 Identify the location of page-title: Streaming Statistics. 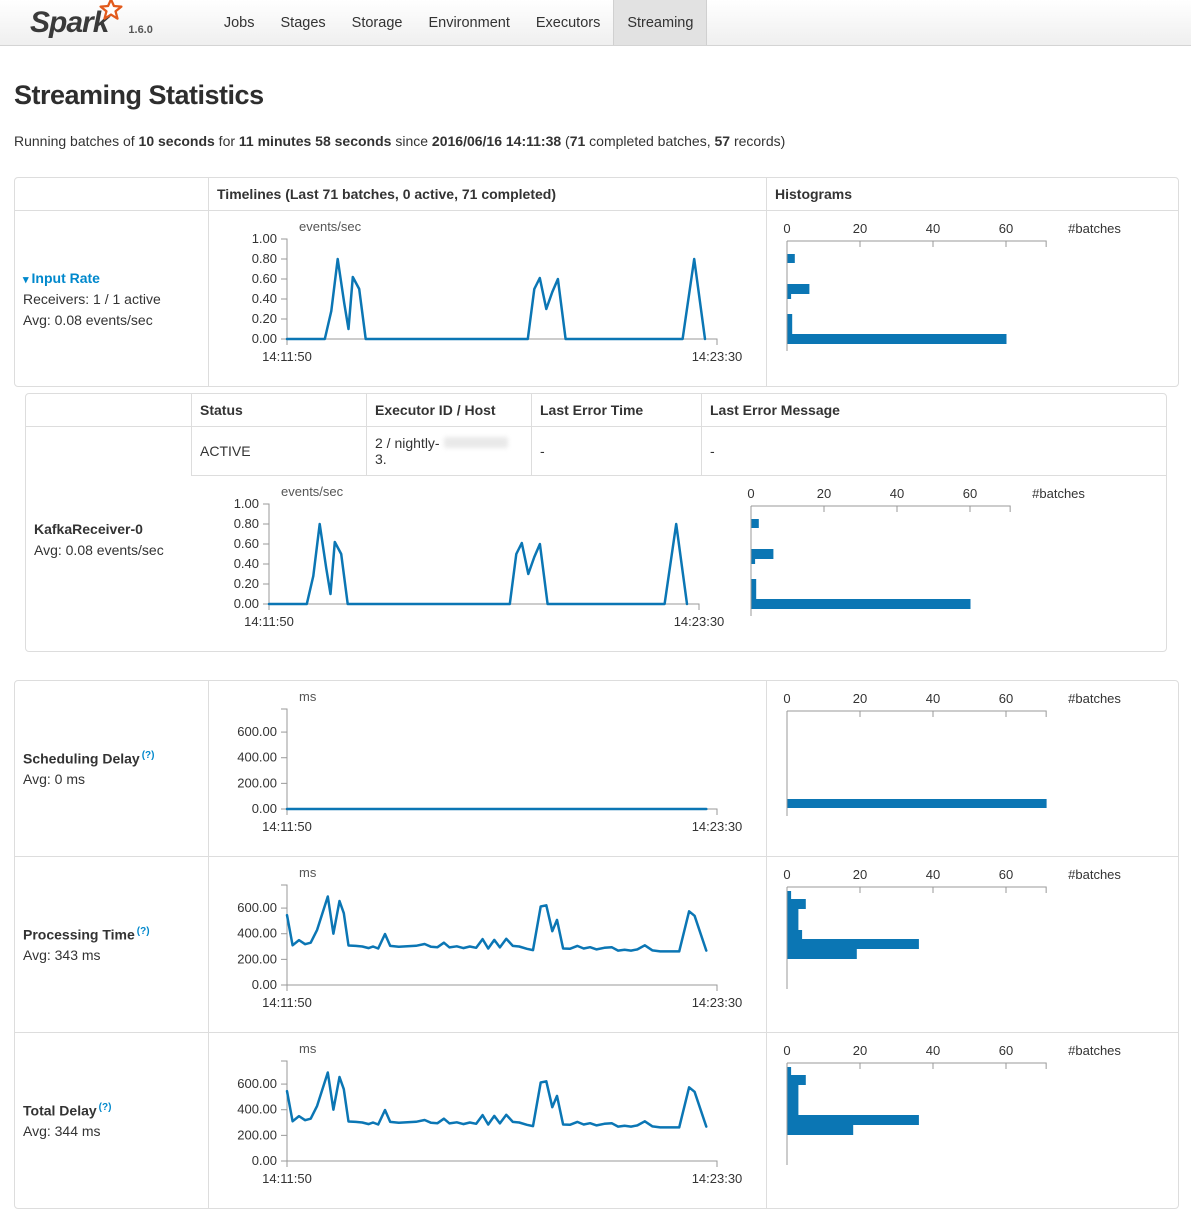
(139, 95).